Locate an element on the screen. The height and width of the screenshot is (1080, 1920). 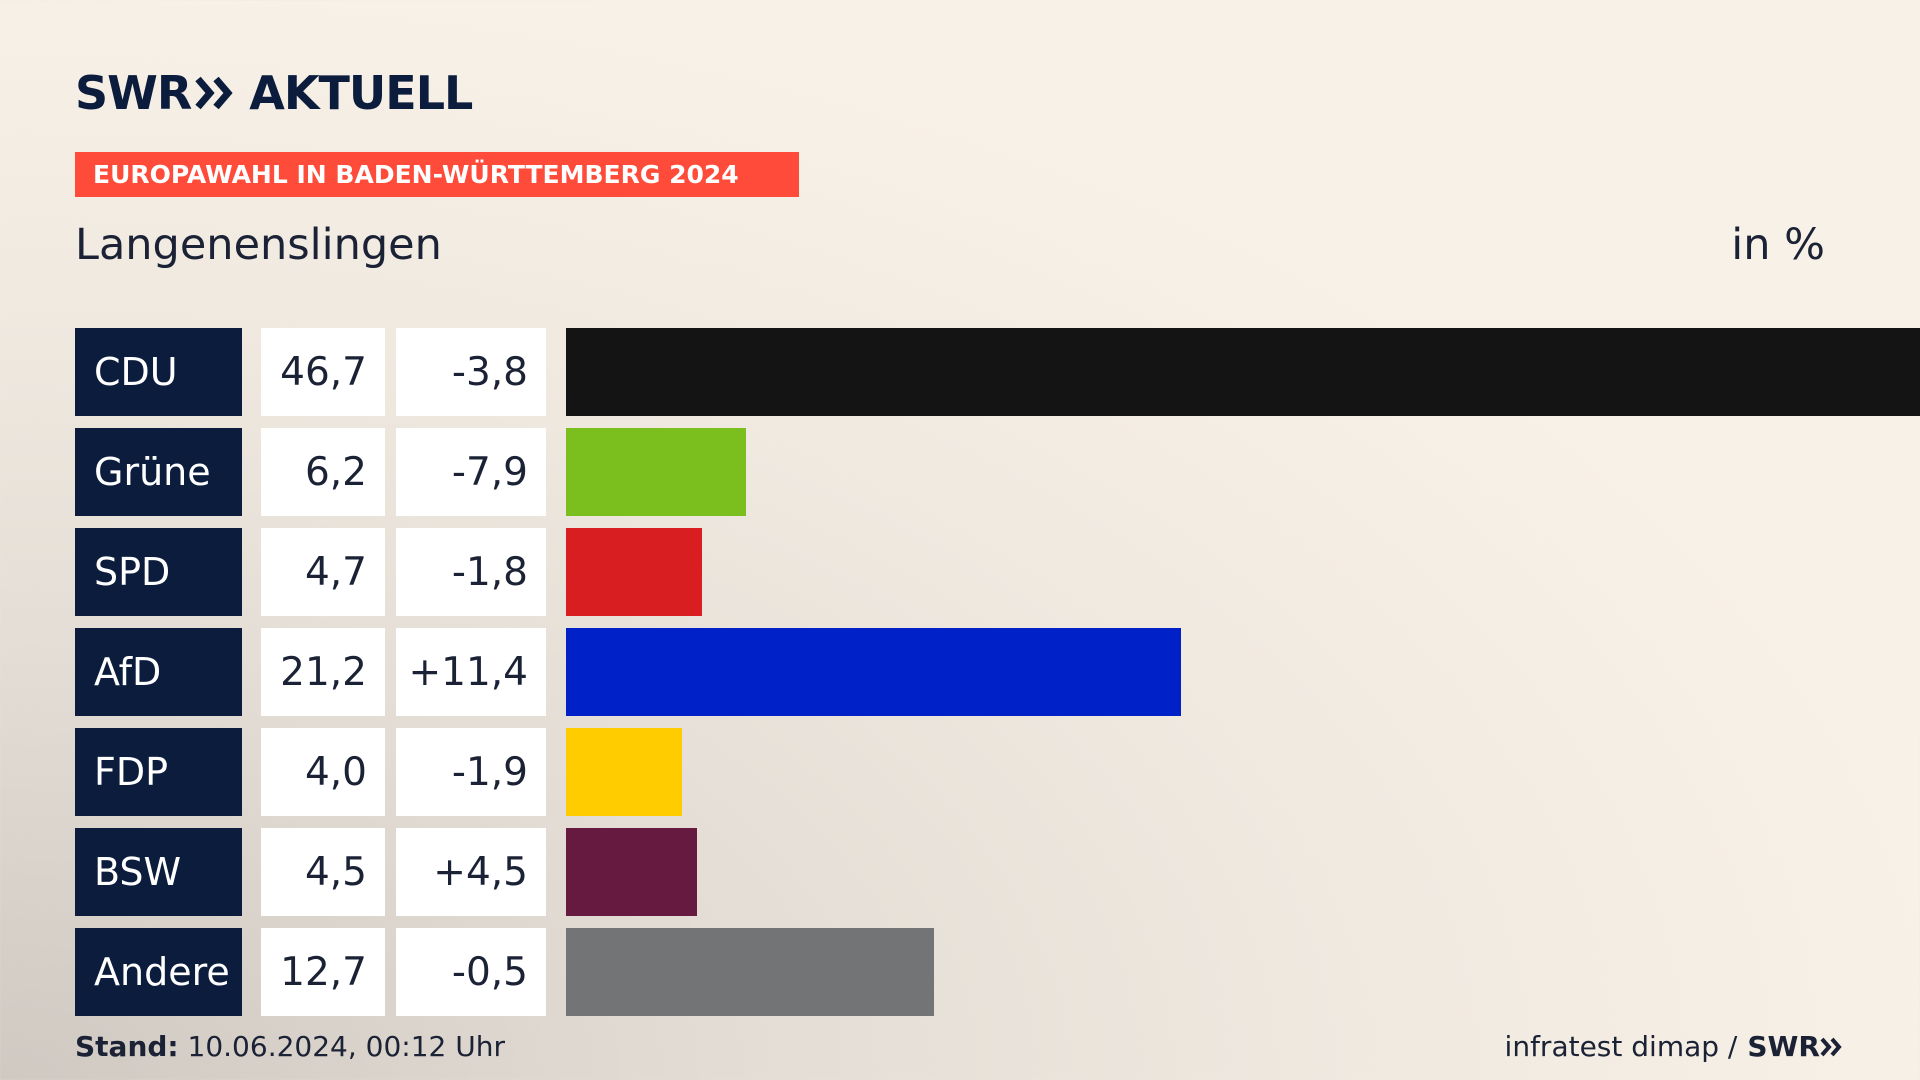
party-label: FDP is located at coordinates (158, 772).